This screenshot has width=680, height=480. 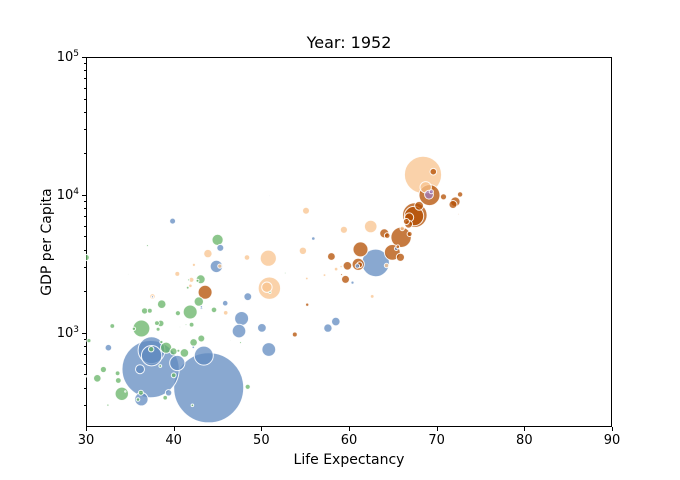 What do you see at coordinates (194, 264) in the screenshot?
I see `bubble-nicaragua` at bounding box center [194, 264].